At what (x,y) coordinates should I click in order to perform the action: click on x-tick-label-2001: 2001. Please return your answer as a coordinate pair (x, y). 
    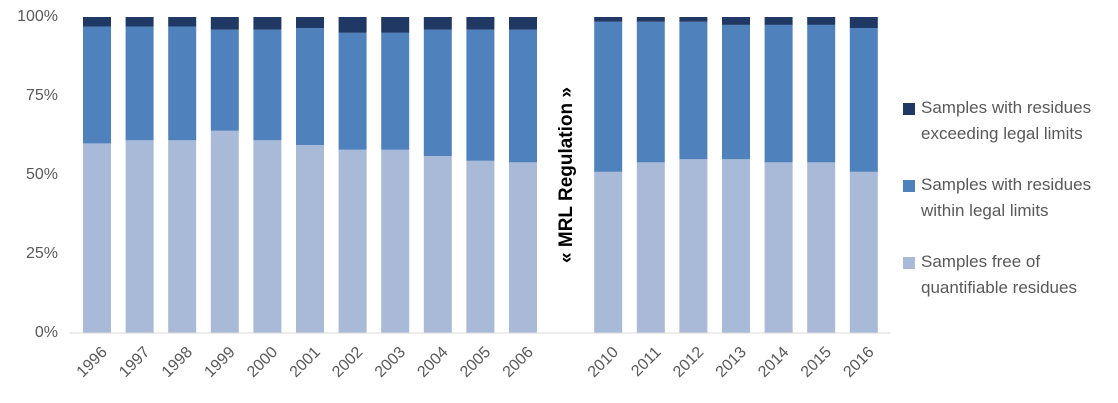
    Looking at the image, I should click on (305, 362).